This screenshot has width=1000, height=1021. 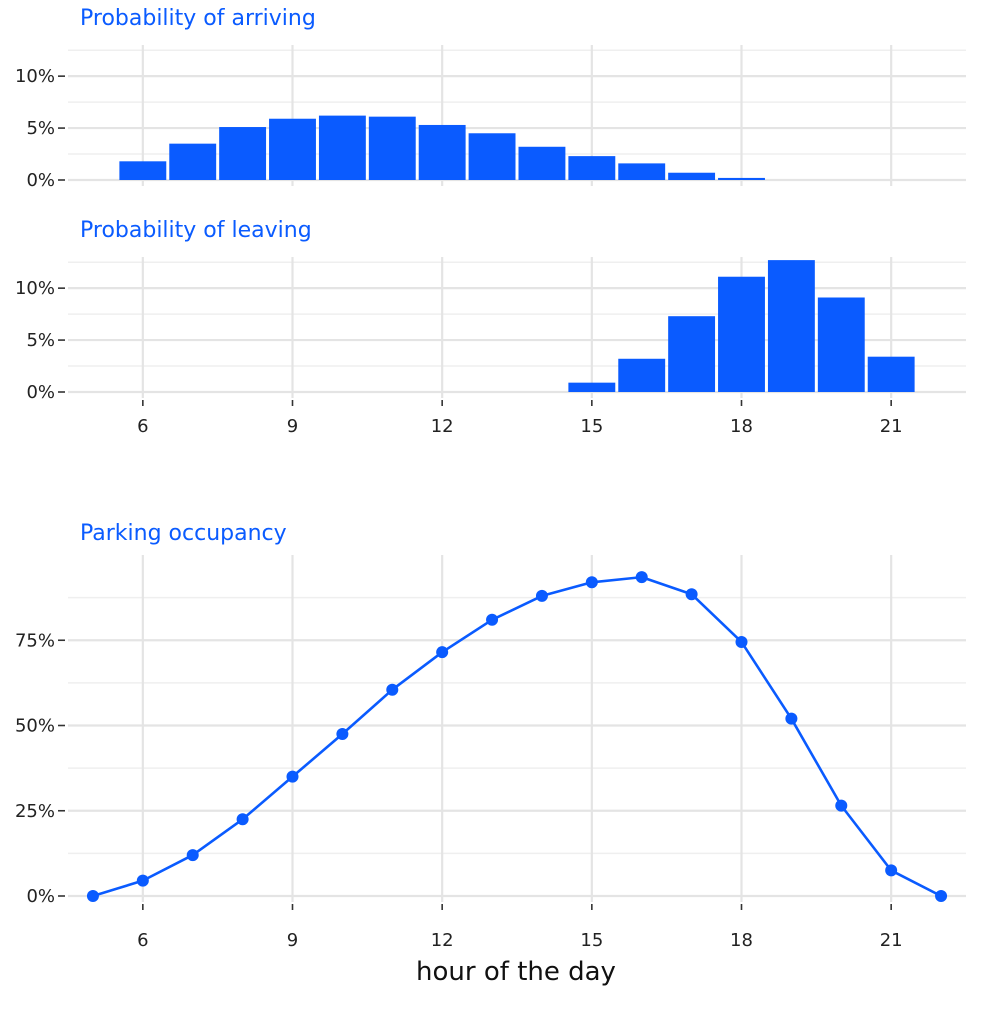 I want to click on arriving-panel-title: Probability of arriving, so click(x=198, y=18).